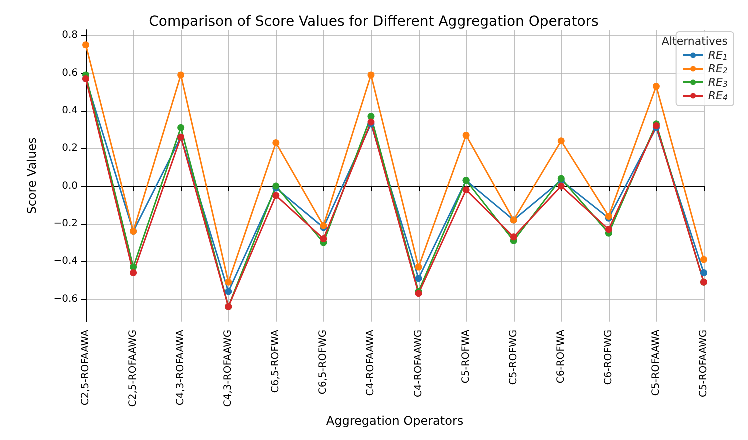  I want to click on x-axis-title: Aggregation Operators, so click(395, 421).